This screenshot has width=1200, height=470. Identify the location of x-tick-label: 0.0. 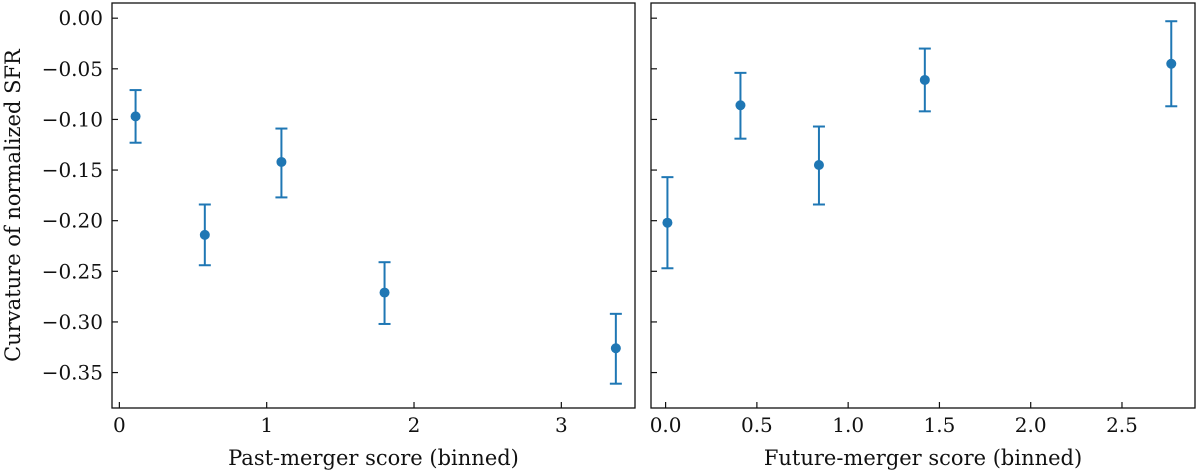
(666, 425).